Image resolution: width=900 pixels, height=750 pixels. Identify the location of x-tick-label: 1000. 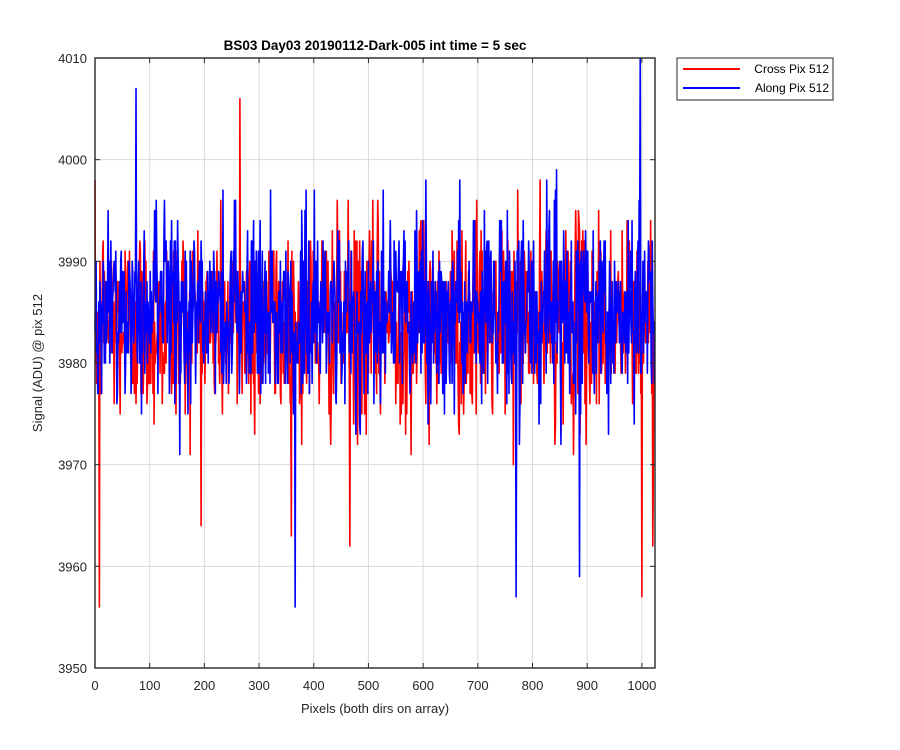
(641, 685).